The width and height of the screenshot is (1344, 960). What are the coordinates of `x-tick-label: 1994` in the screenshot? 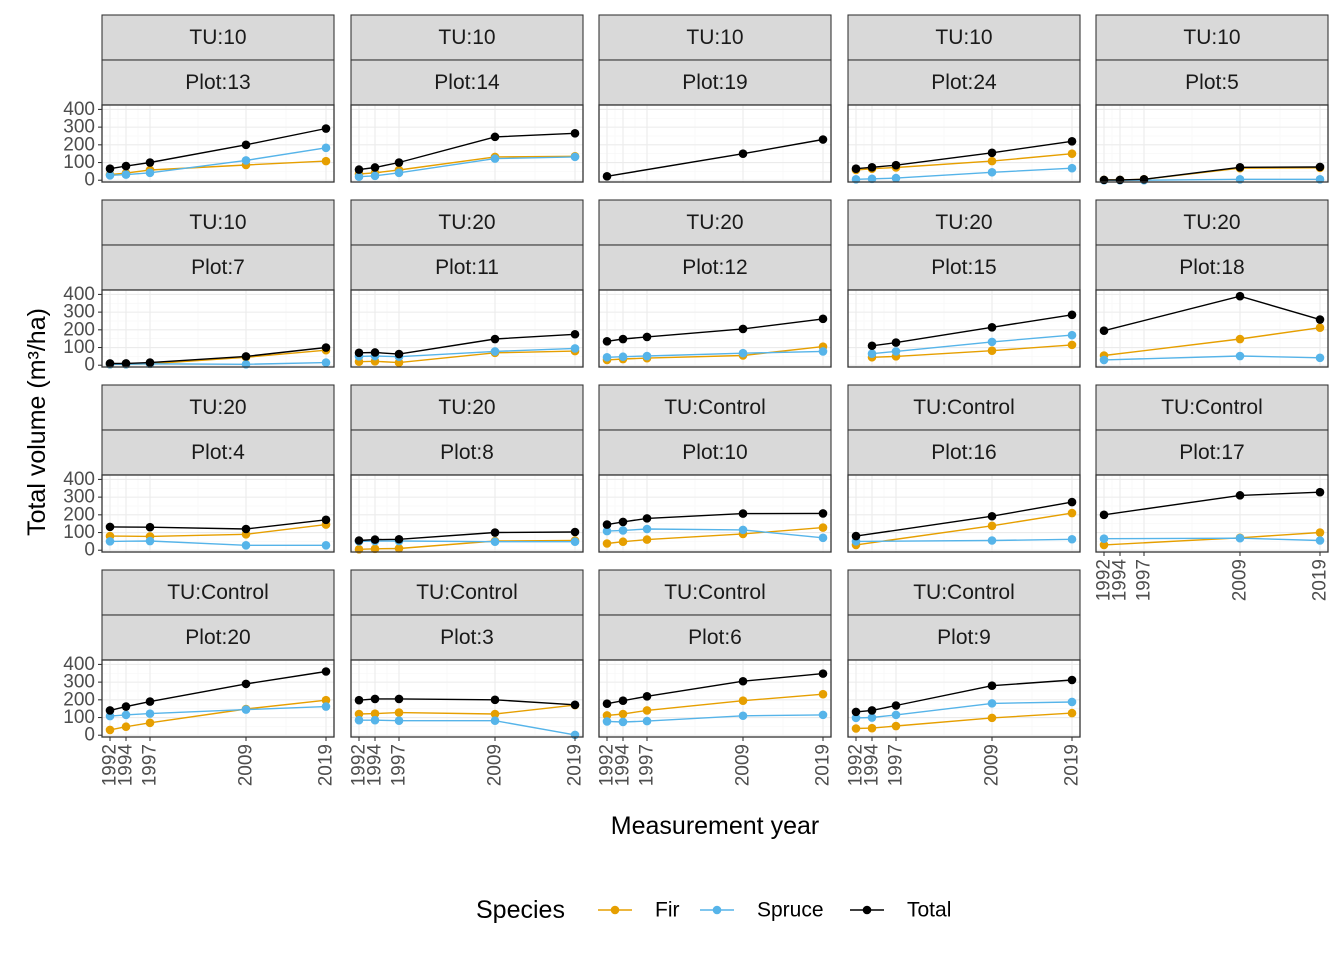 It's located at (1120, 580).